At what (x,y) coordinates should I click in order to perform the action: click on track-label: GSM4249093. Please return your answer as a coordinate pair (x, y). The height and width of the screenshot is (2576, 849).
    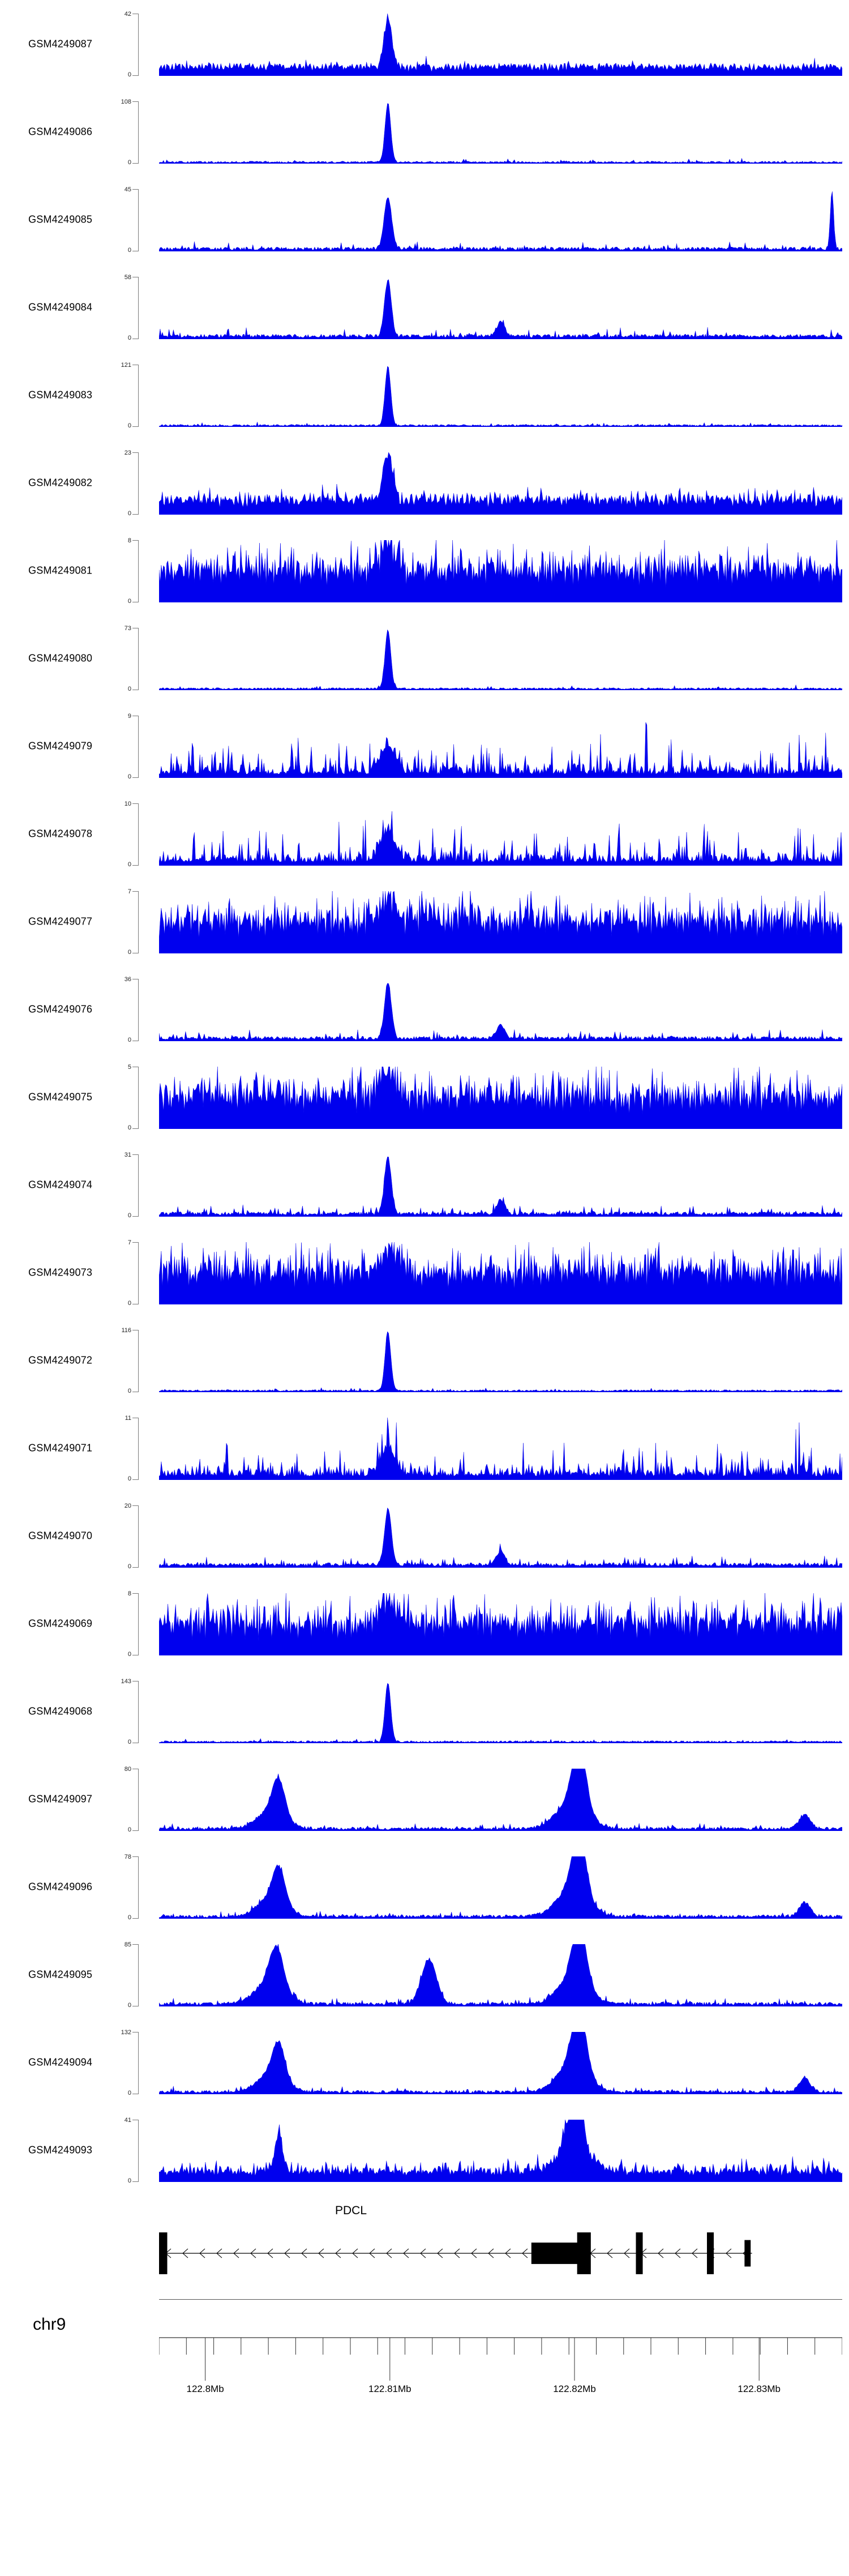
    Looking at the image, I should click on (60, 2149).